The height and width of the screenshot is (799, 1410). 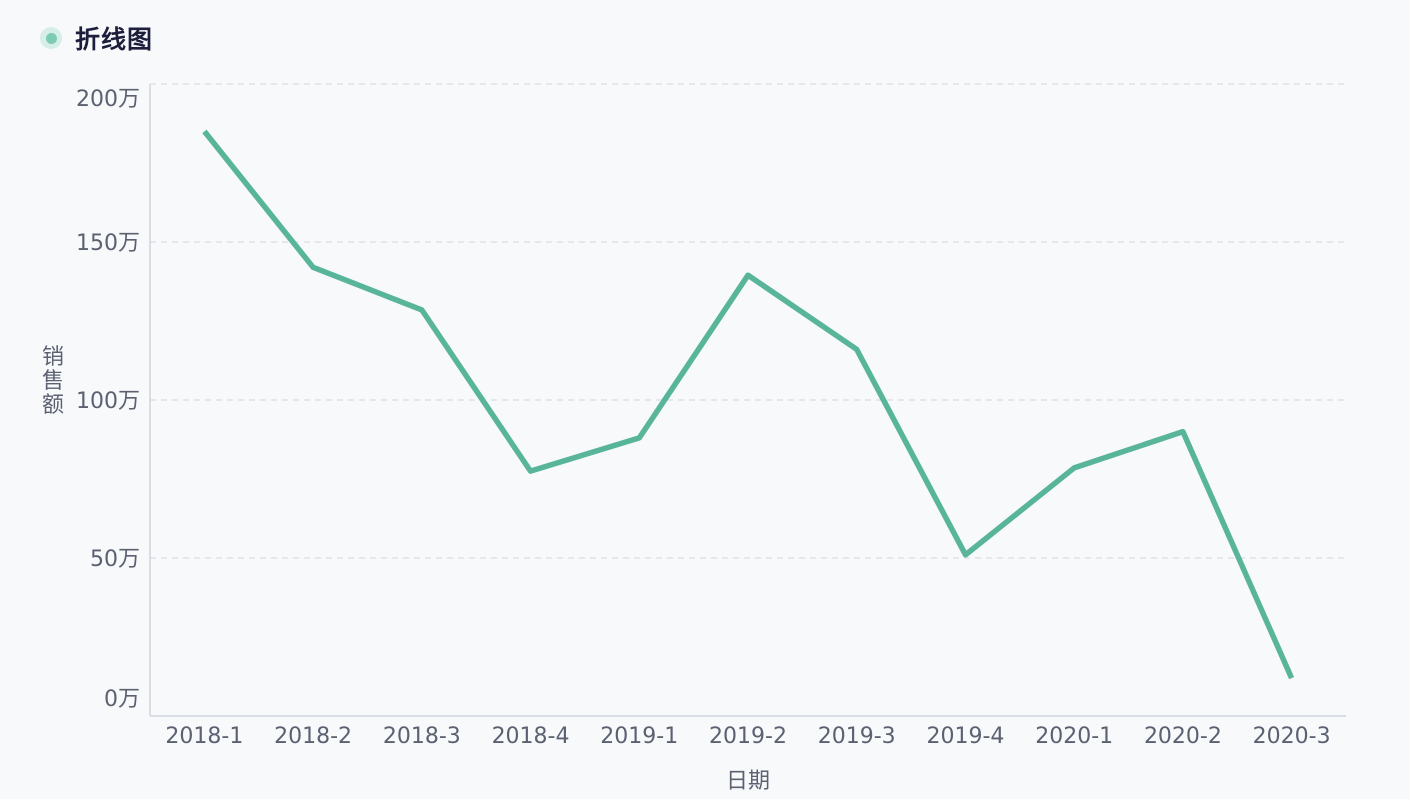 What do you see at coordinates (313, 736) in the screenshot?
I see `x-tick-label: 2018-2` at bounding box center [313, 736].